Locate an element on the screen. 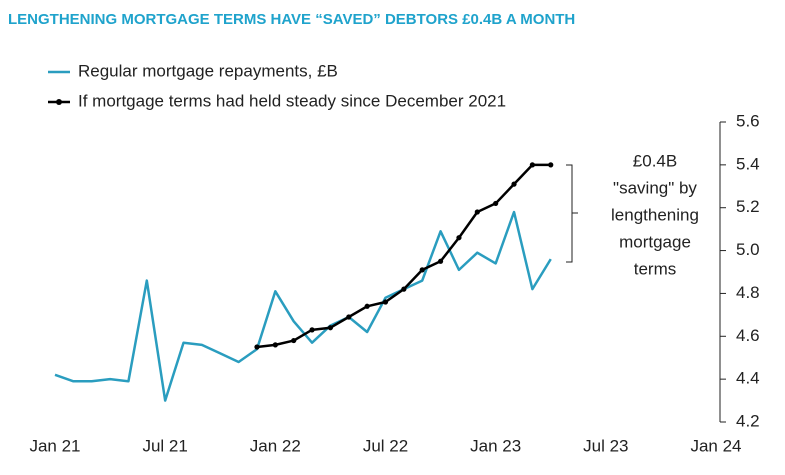 The image size is (785, 475). annotation-text: mortgage is located at coordinates (655, 241).